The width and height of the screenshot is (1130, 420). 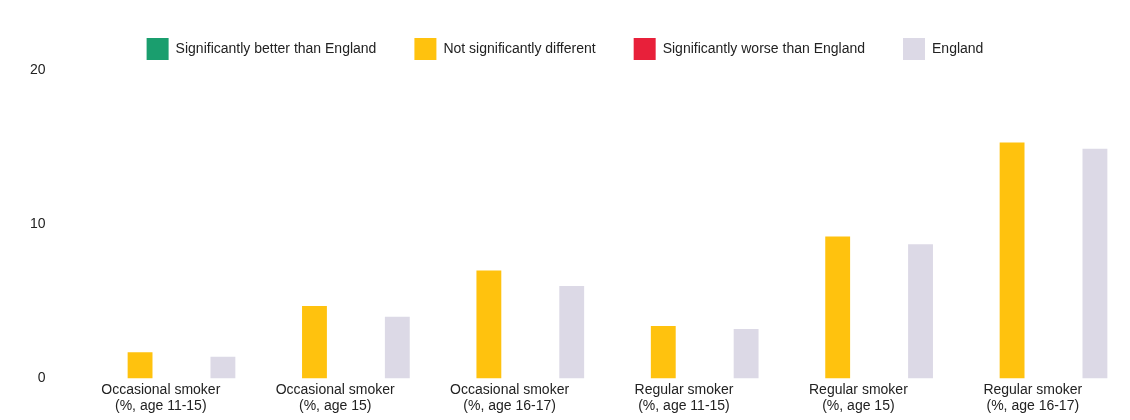 I want to click on legend-label: Significantly worse than England, so click(x=764, y=47).